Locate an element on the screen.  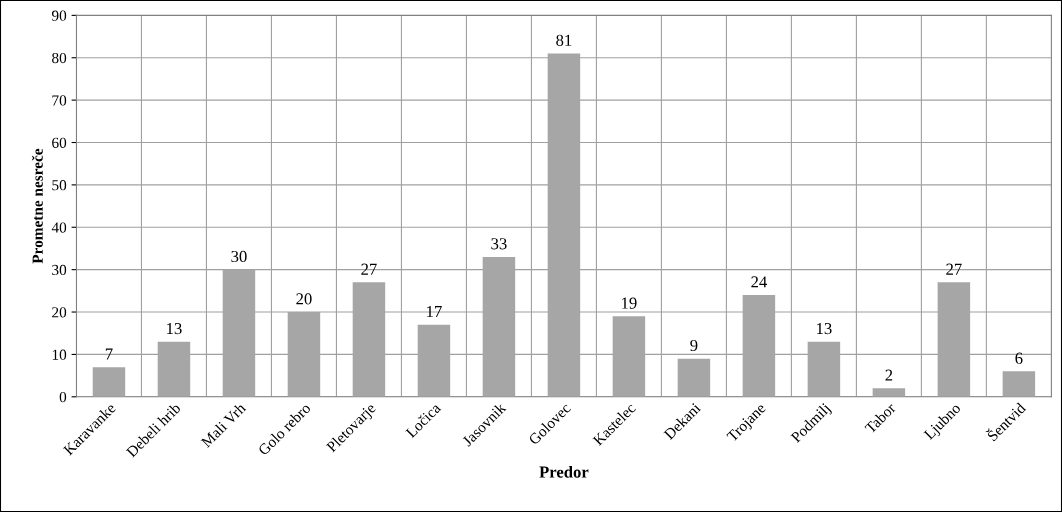
y-tick-label: 30 is located at coordinates (59, 270).